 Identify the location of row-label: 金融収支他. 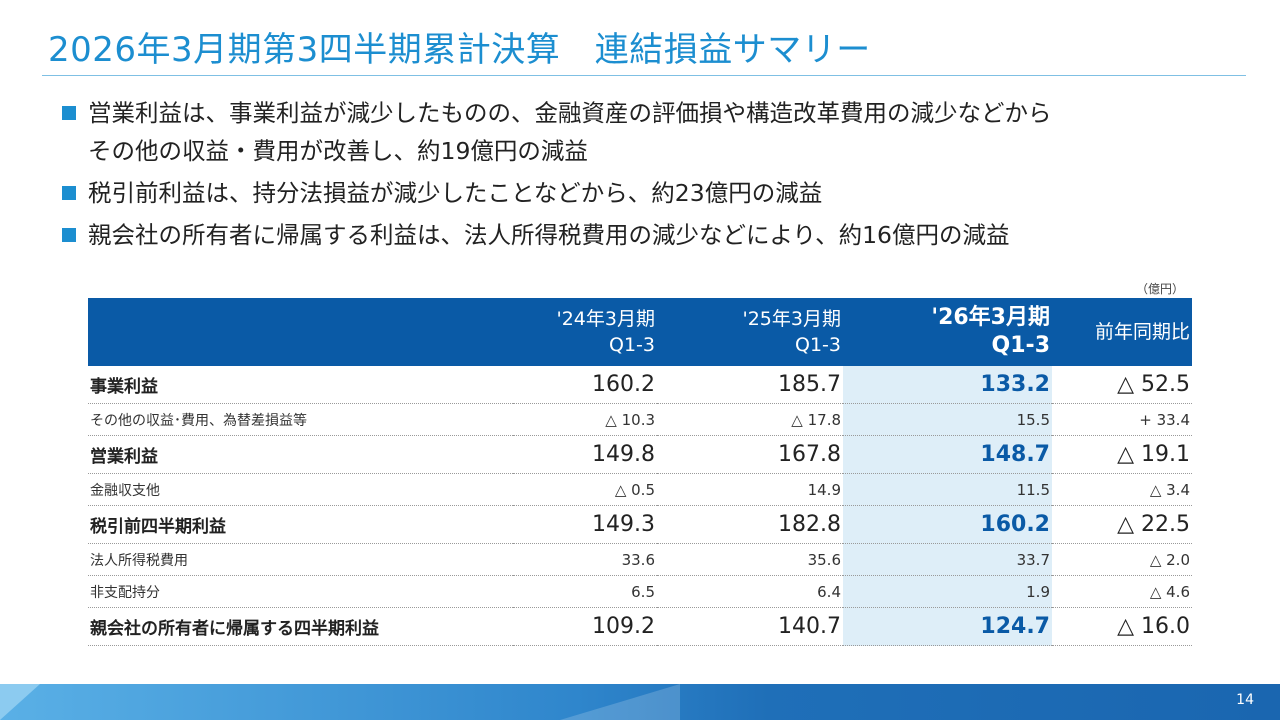
(300, 489).